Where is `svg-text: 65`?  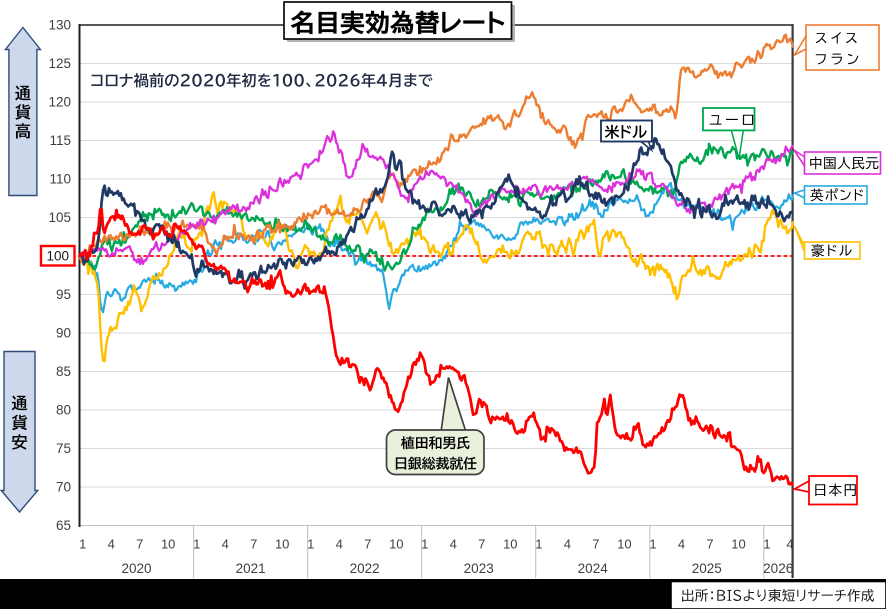
svg-text: 65 is located at coordinates (63, 525).